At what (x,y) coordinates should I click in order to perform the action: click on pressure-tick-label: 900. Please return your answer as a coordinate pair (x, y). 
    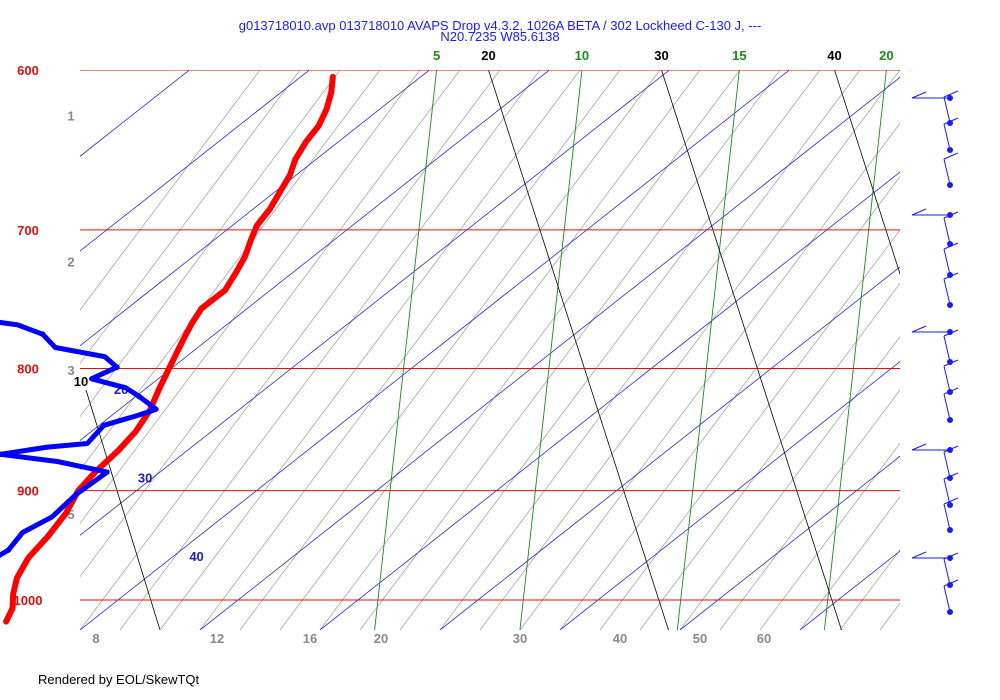
    Looking at the image, I should click on (28, 491).